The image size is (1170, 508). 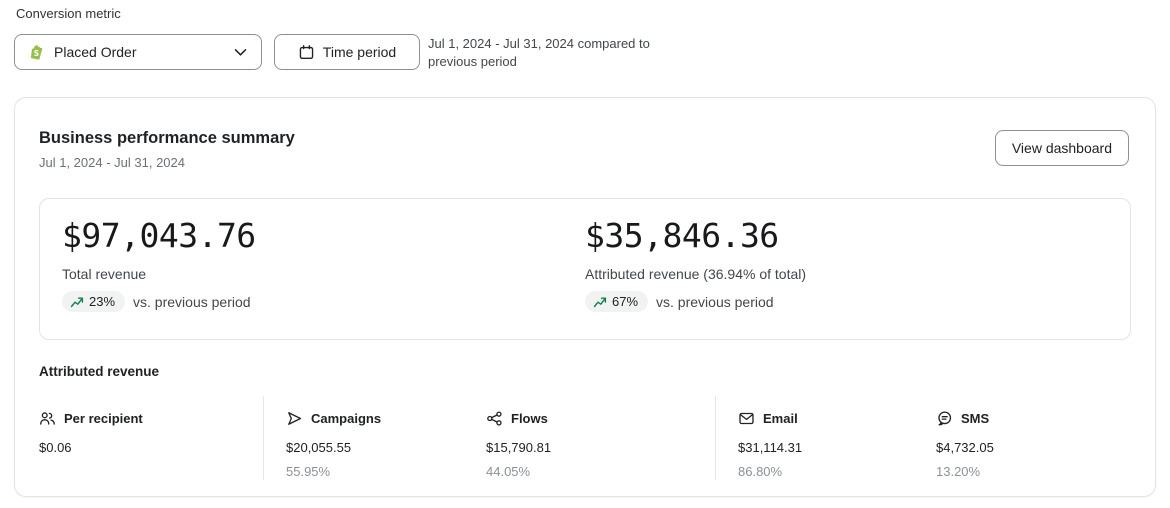 What do you see at coordinates (682, 235) in the screenshot?
I see `attributed-revenue-value: $35,846.36` at bounding box center [682, 235].